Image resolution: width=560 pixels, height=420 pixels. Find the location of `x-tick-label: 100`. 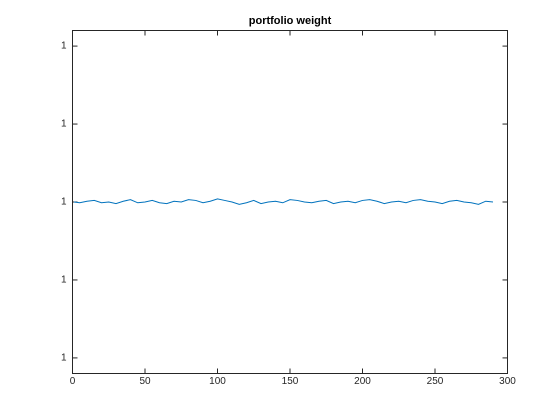

x-tick-label: 100 is located at coordinates (217, 381).